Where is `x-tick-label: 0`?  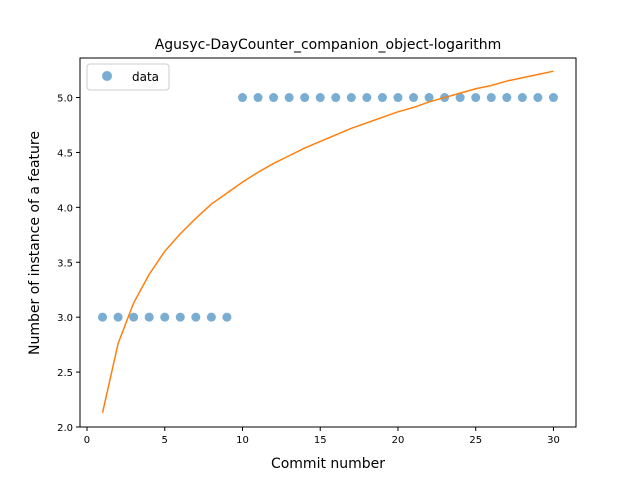
x-tick-label: 0 is located at coordinates (87, 440).